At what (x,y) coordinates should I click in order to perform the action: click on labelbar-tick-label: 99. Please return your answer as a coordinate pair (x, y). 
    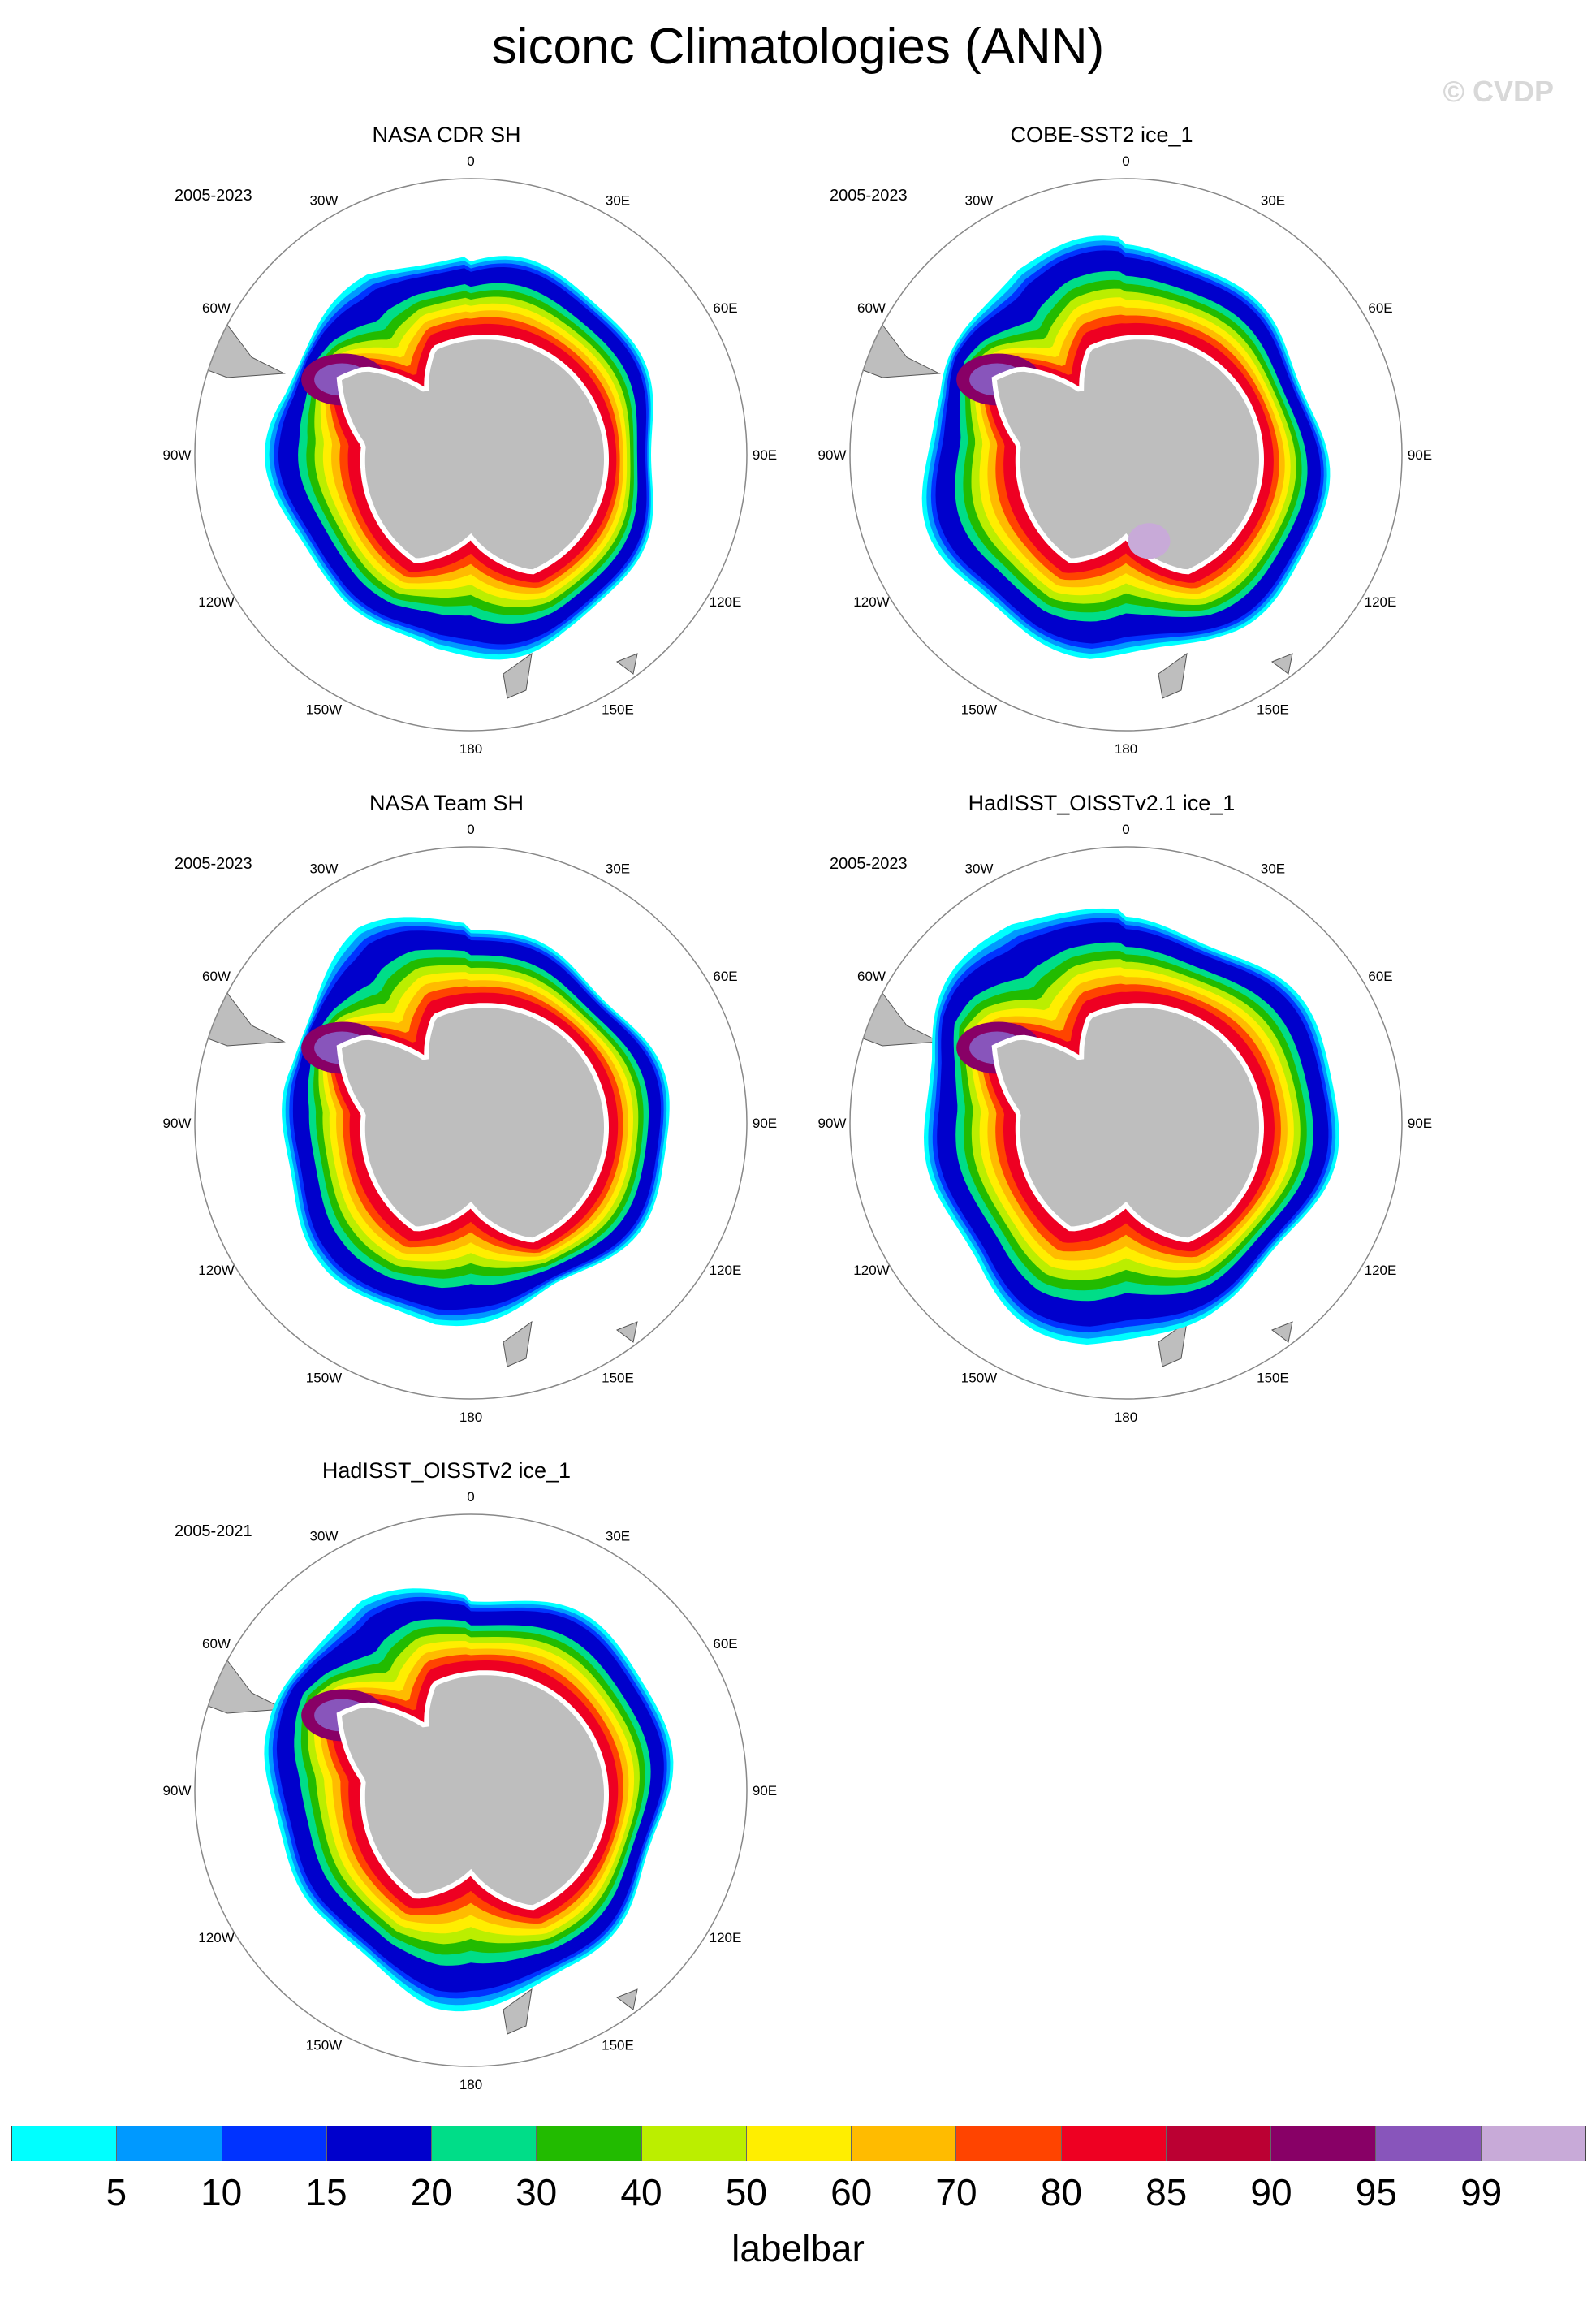
    Looking at the image, I should click on (1481, 2192).